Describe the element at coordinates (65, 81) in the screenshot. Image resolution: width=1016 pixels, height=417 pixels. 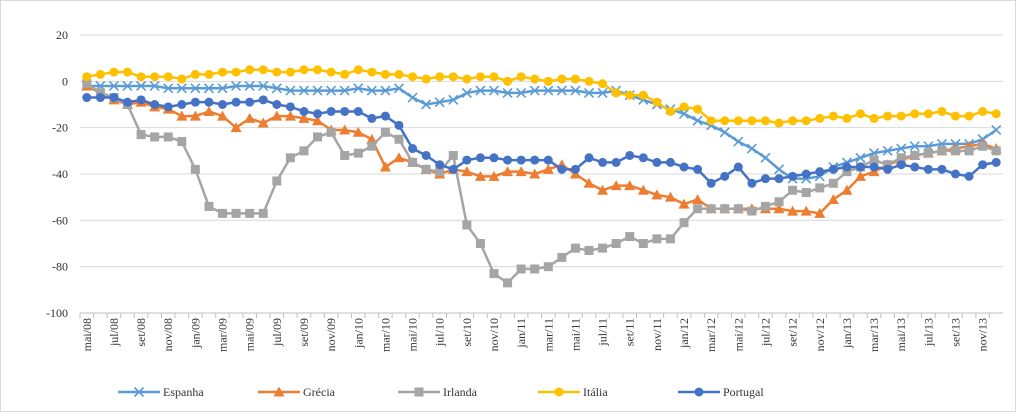
I see `y-tick-label: 0` at that location.